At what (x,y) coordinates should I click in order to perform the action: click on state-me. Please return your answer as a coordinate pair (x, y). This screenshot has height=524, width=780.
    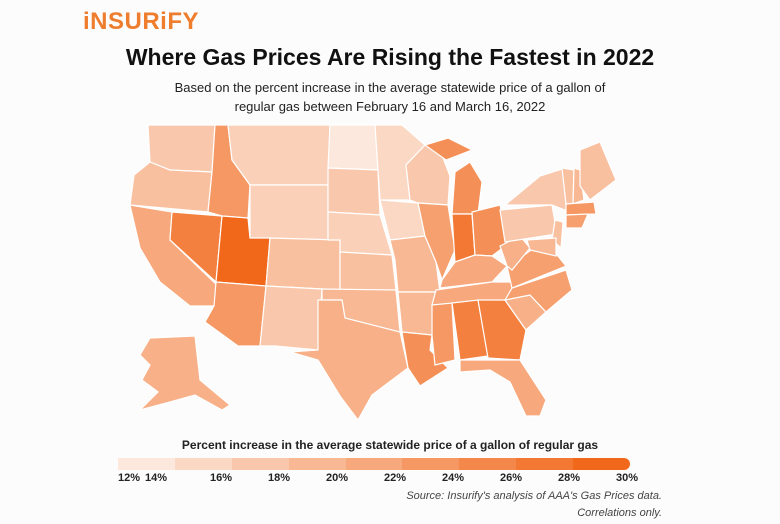
    Looking at the image, I should click on (598, 171).